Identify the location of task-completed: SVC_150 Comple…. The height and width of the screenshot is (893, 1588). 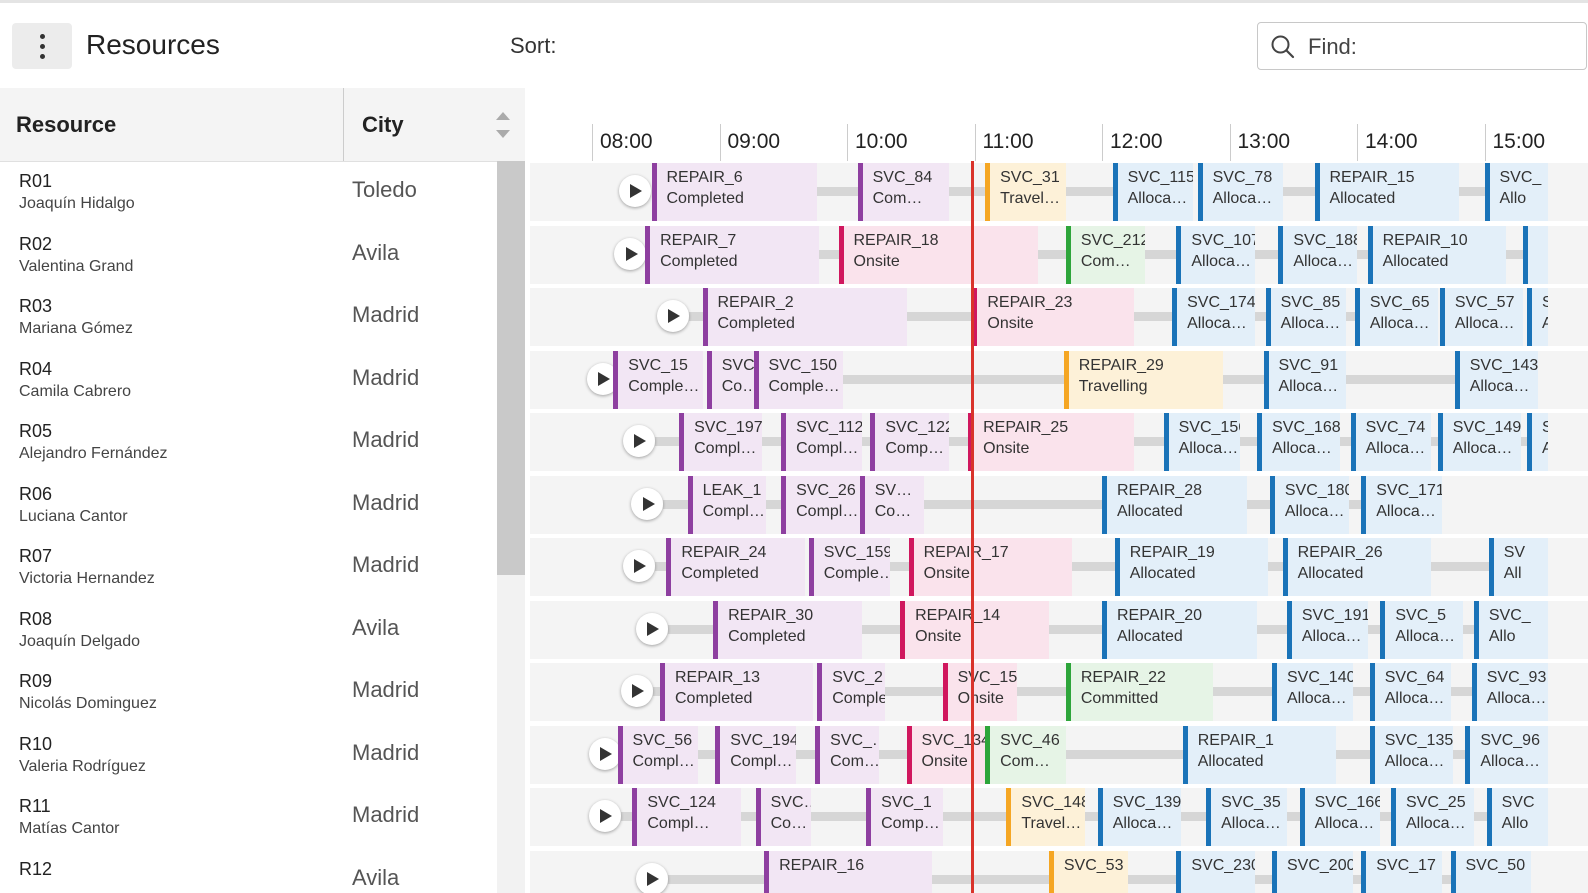
(798, 379).